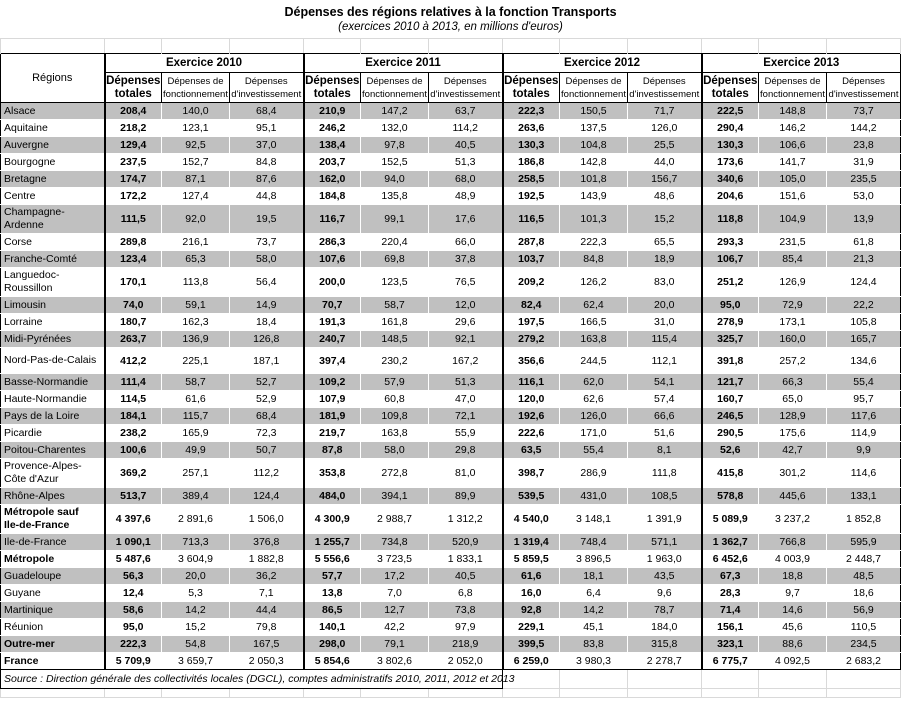 Image resolution: width=901 pixels, height=710 pixels. What do you see at coordinates (266, 305) in the screenshot?
I see `value-cell: 14,9` at bounding box center [266, 305].